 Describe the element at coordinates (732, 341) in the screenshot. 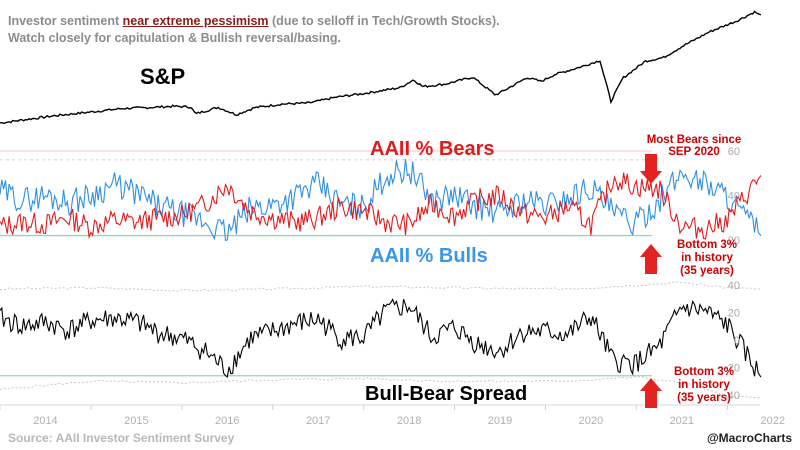

I see `spread-y-ticks: 40 20 0 -20 -40` at that location.